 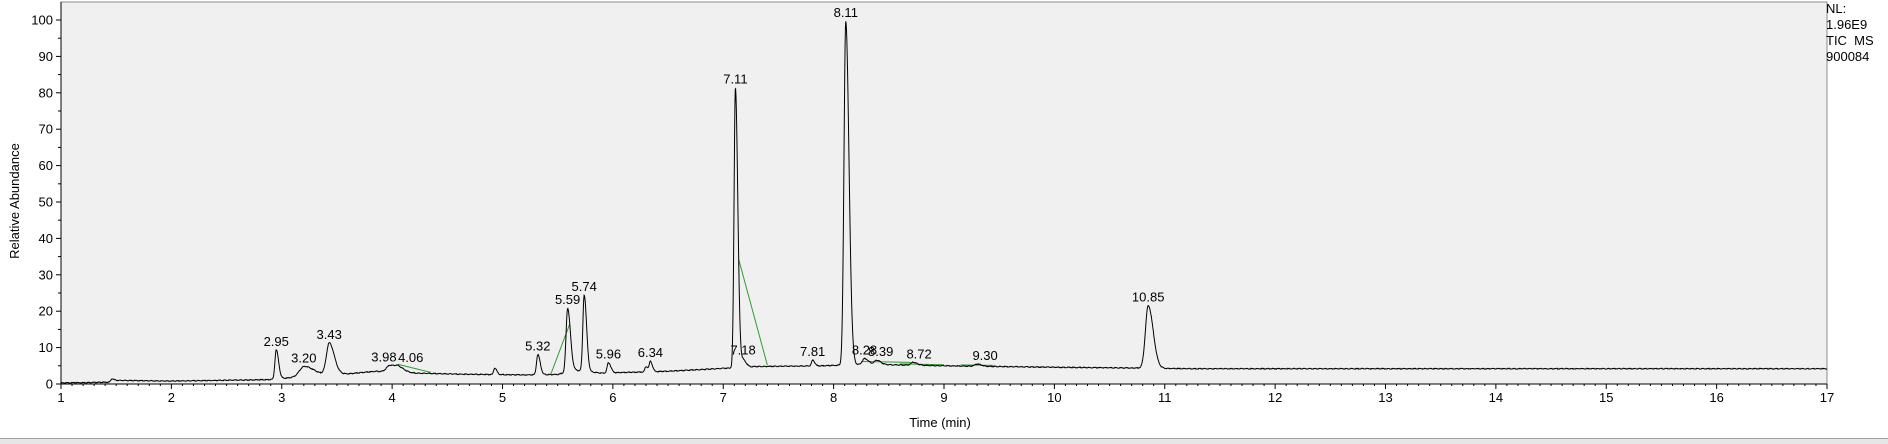 What do you see at coordinates (276, 341) in the screenshot?
I see `peak-label: 2.95` at bounding box center [276, 341].